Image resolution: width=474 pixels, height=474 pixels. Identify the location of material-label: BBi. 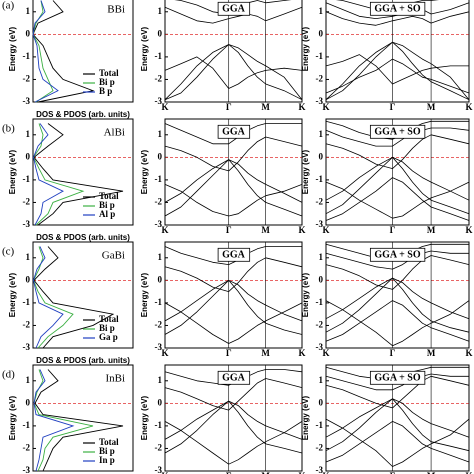
(116, 10).